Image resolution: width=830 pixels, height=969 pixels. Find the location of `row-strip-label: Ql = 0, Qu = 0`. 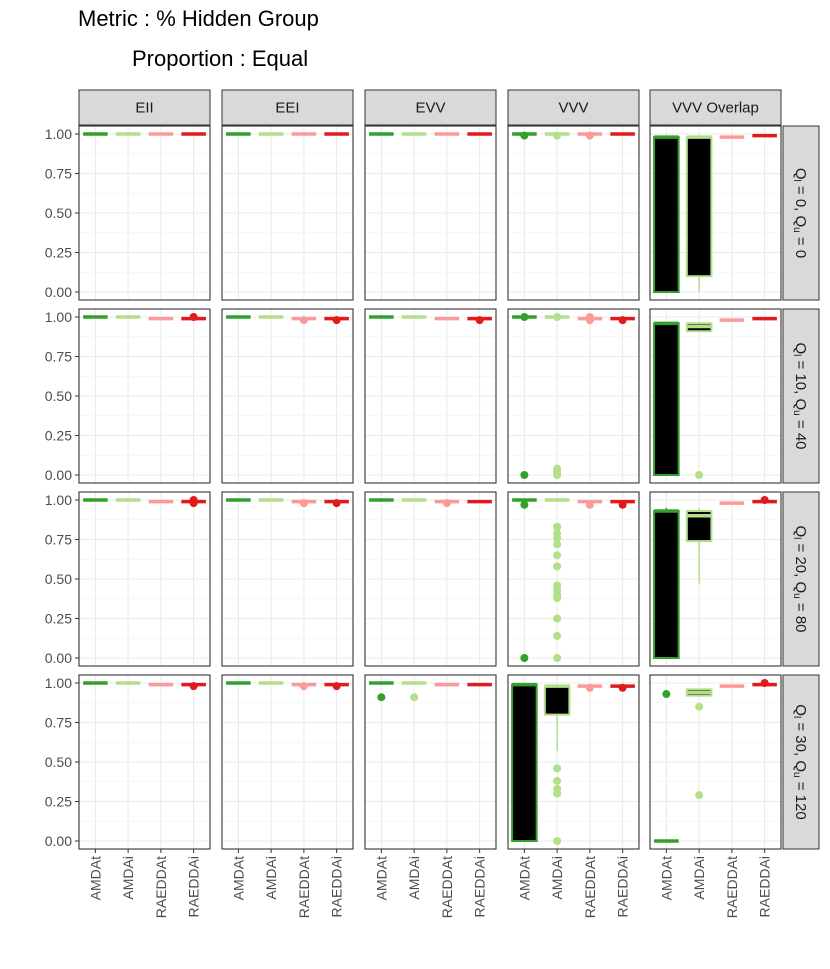

row-strip-label: Ql = 0, Qu = 0 is located at coordinates (801, 213).